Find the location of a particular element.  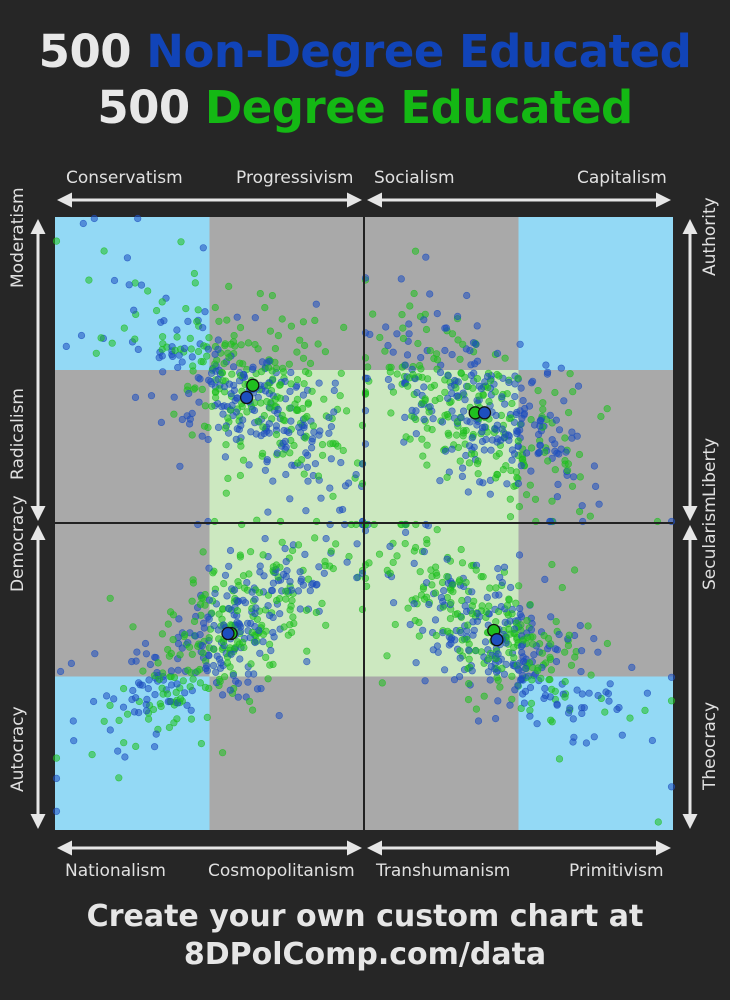

mean-markers is located at coordinates (362, 512).